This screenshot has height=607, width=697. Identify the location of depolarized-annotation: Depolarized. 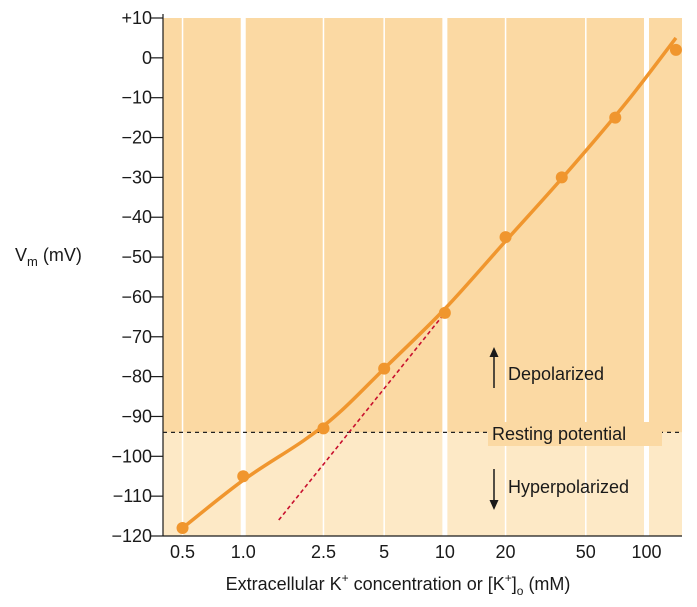
(546, 367).